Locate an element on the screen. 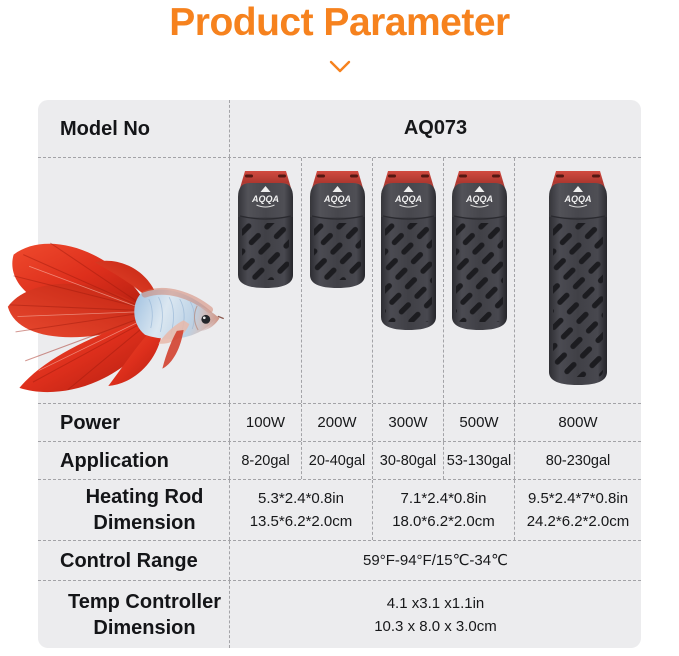 Image resolution: width=679 pixels, height=656 pixels. aquarium-heater-300w-image: AQQA is located at coordinates (407, 280).